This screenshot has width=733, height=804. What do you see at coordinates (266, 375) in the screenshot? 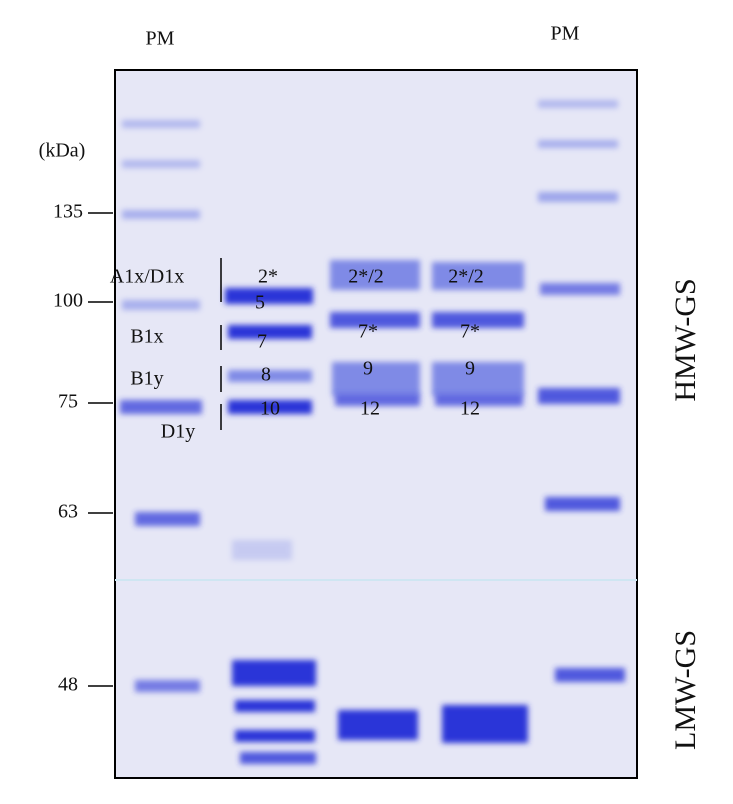
I see `band-label: 8` at bounding box center [266, 375].